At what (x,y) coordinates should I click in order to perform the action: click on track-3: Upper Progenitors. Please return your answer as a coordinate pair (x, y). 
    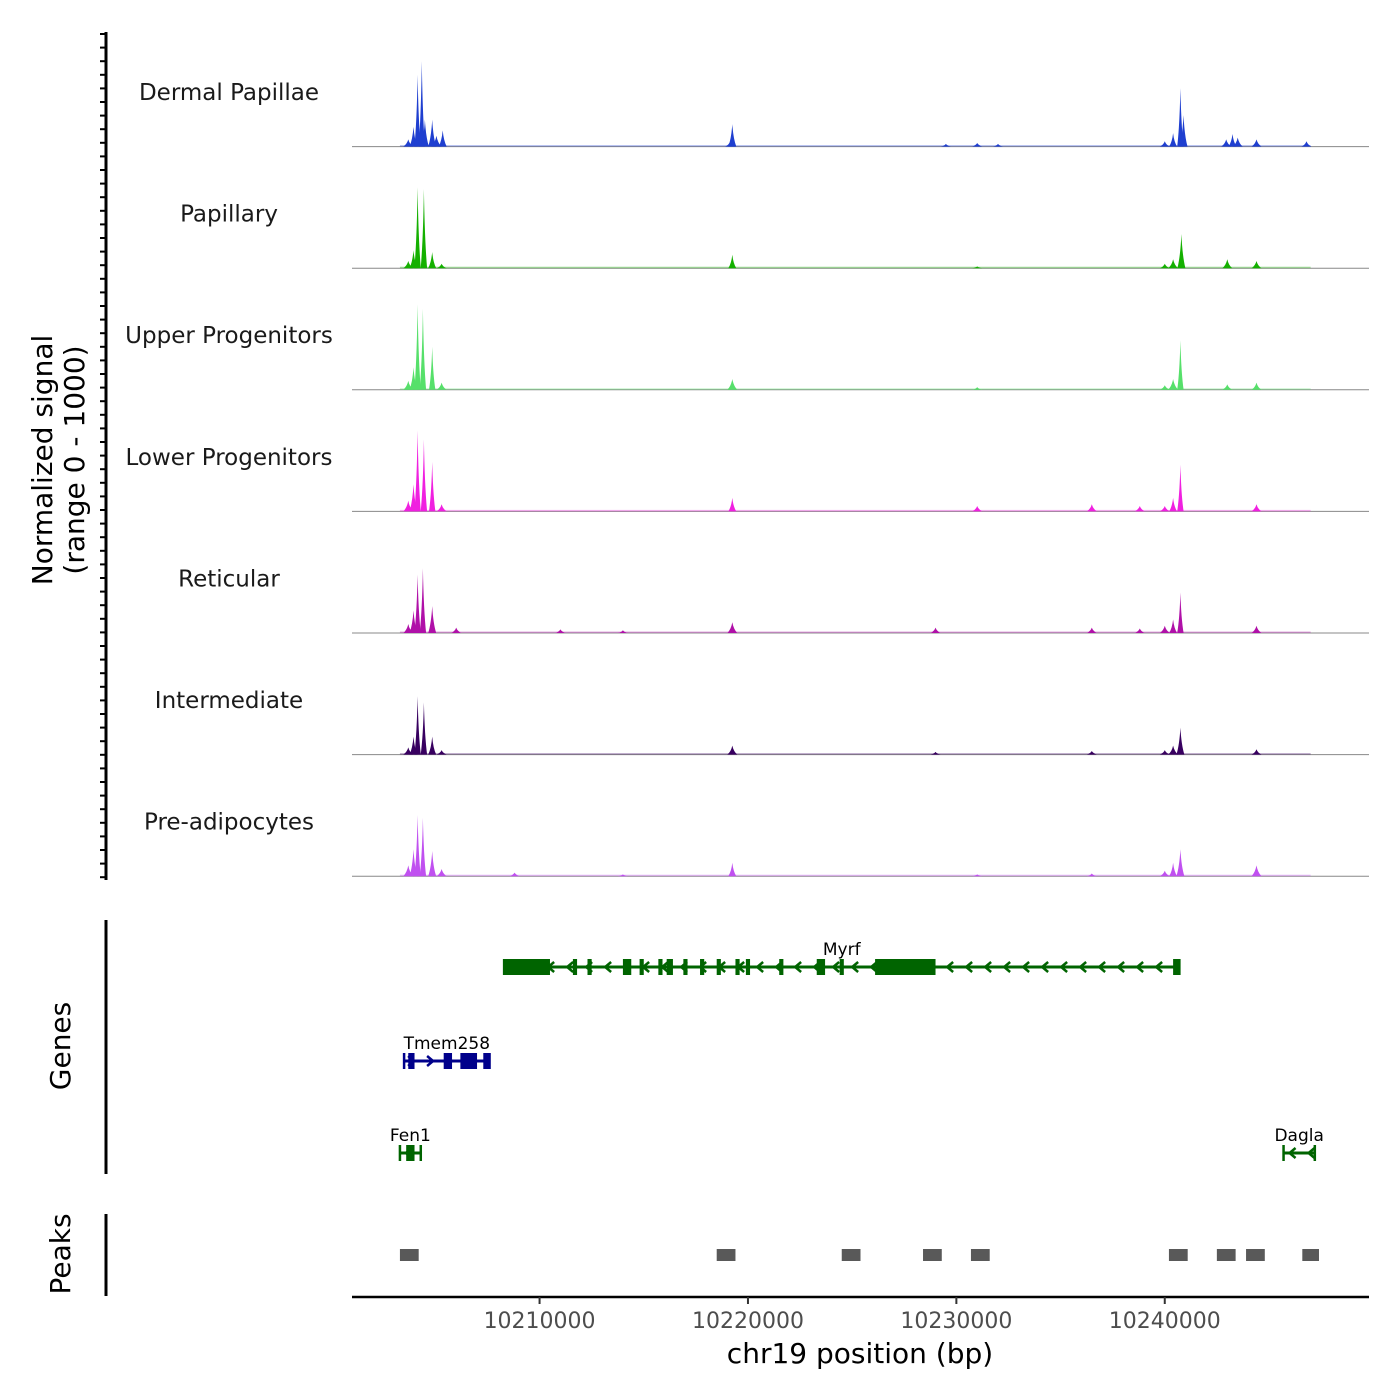
    Looking at the image, I should click on (747, 347).